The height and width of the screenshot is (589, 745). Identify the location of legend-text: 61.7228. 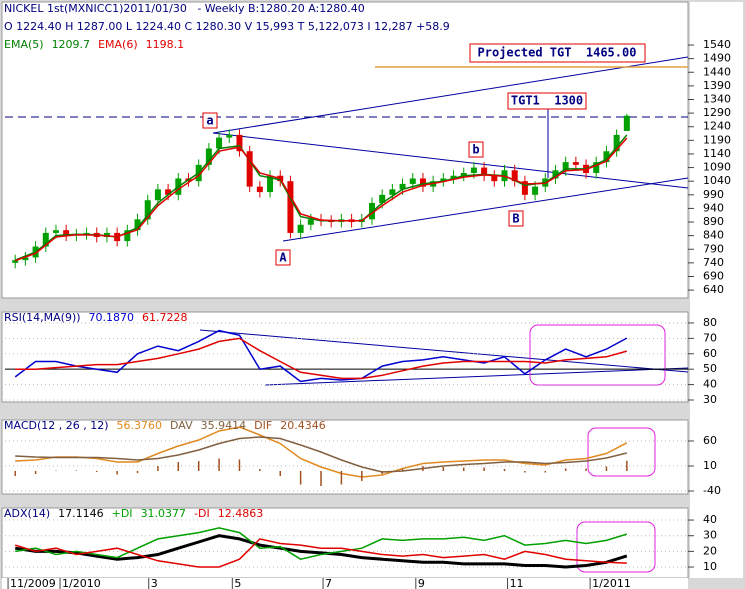
(165, 317).